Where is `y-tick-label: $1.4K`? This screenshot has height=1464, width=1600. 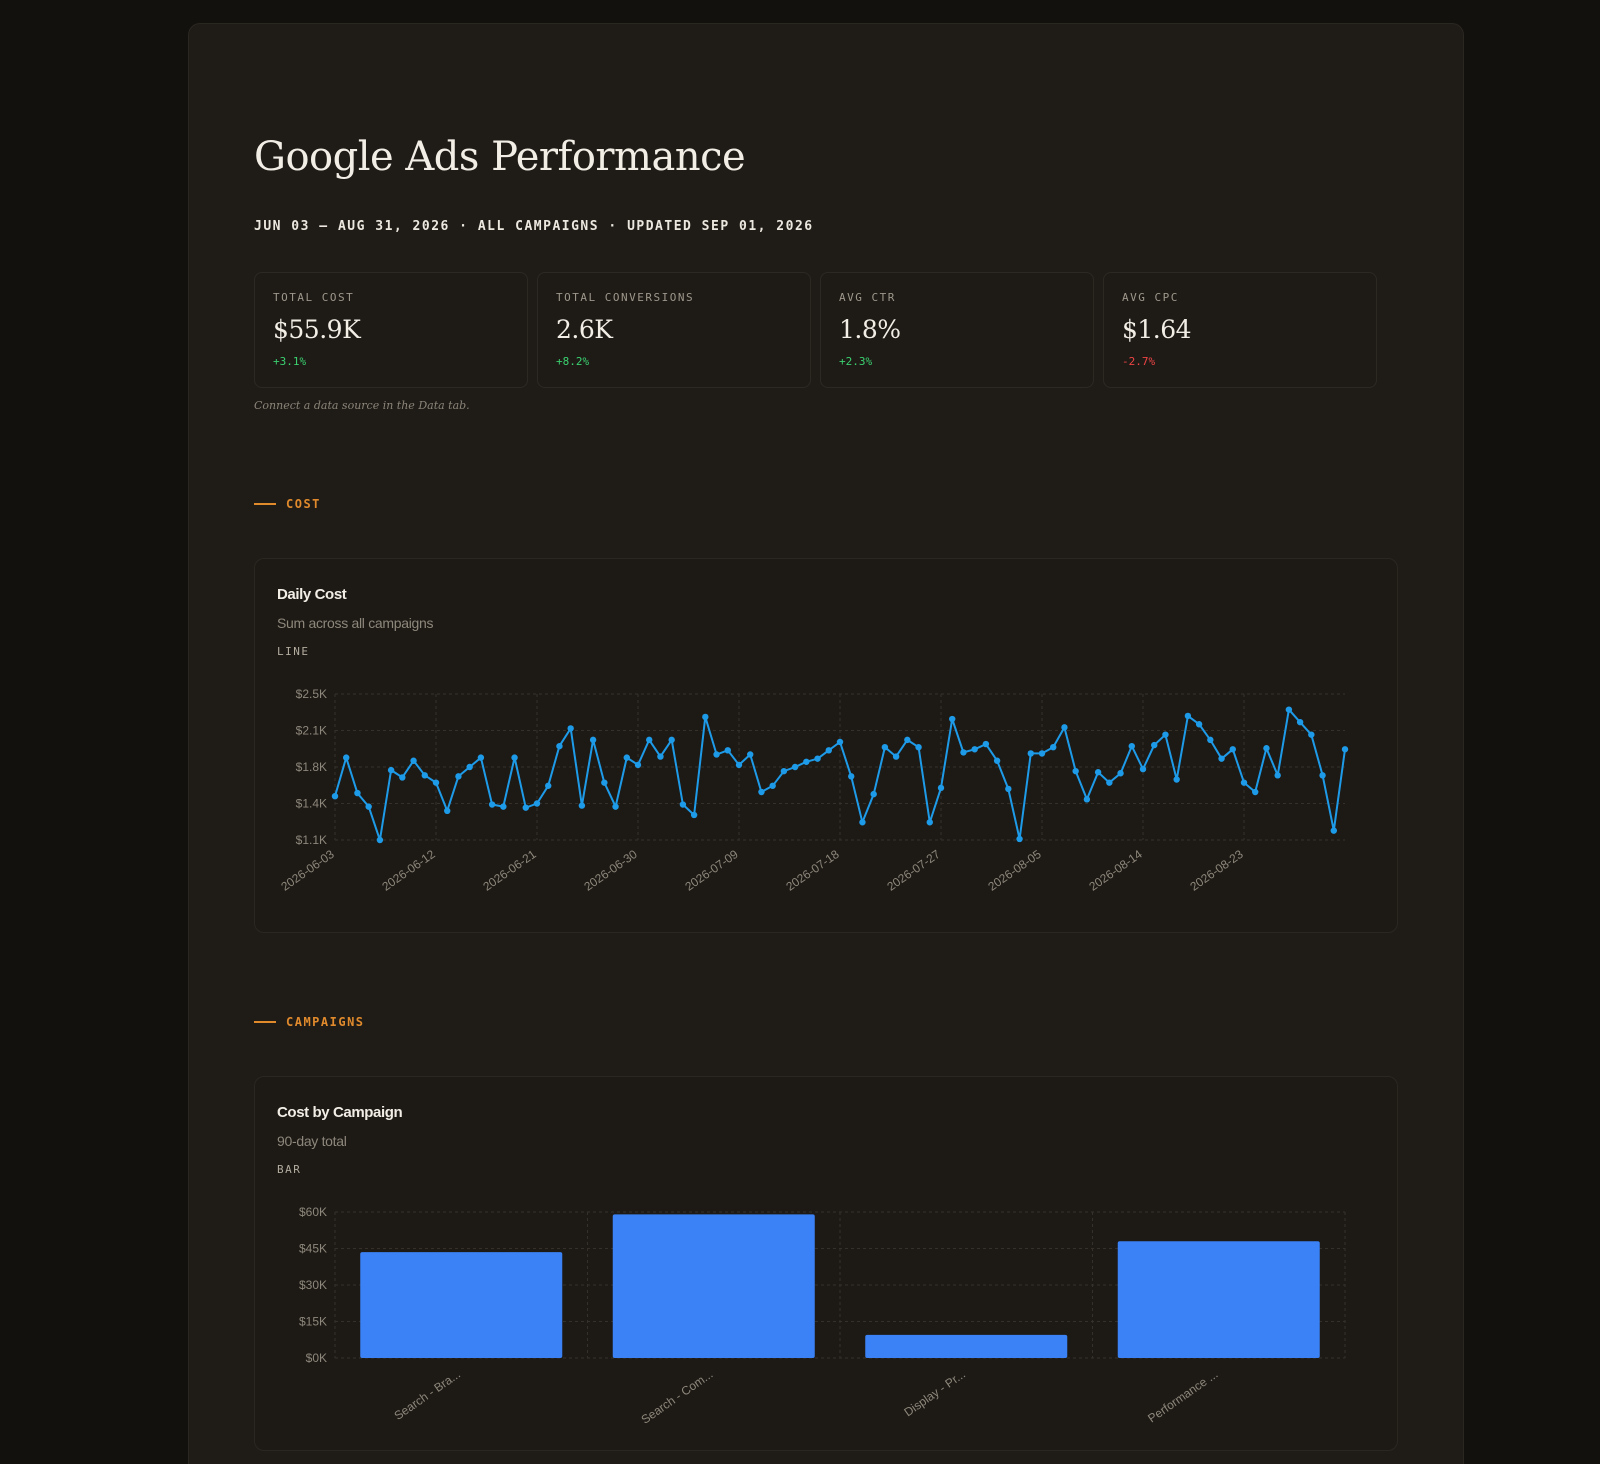
y-tick-label: $1.4K is located at coordinates (311, 804).